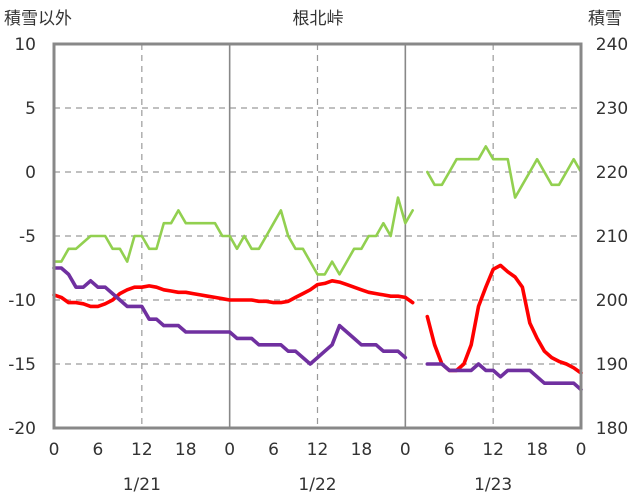  Describe the element at coordinates (318, 19) in the screenshot. I see `chart-title: 根北峠` at that location.